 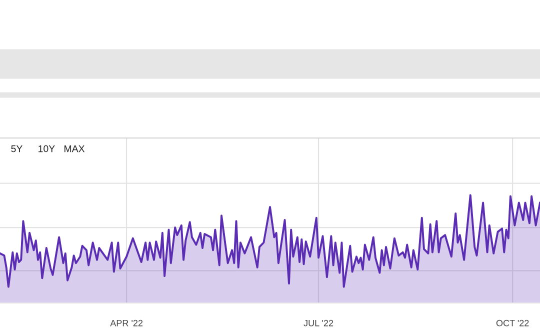 I want to click on text: 5Y, so click(x=16, y=148).